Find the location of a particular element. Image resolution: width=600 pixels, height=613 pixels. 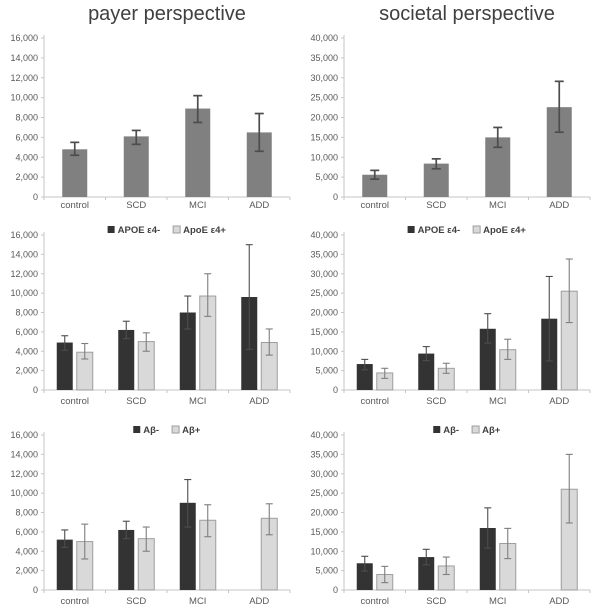

y-tick-label: 5,000 is located at coordinates (326, 571).